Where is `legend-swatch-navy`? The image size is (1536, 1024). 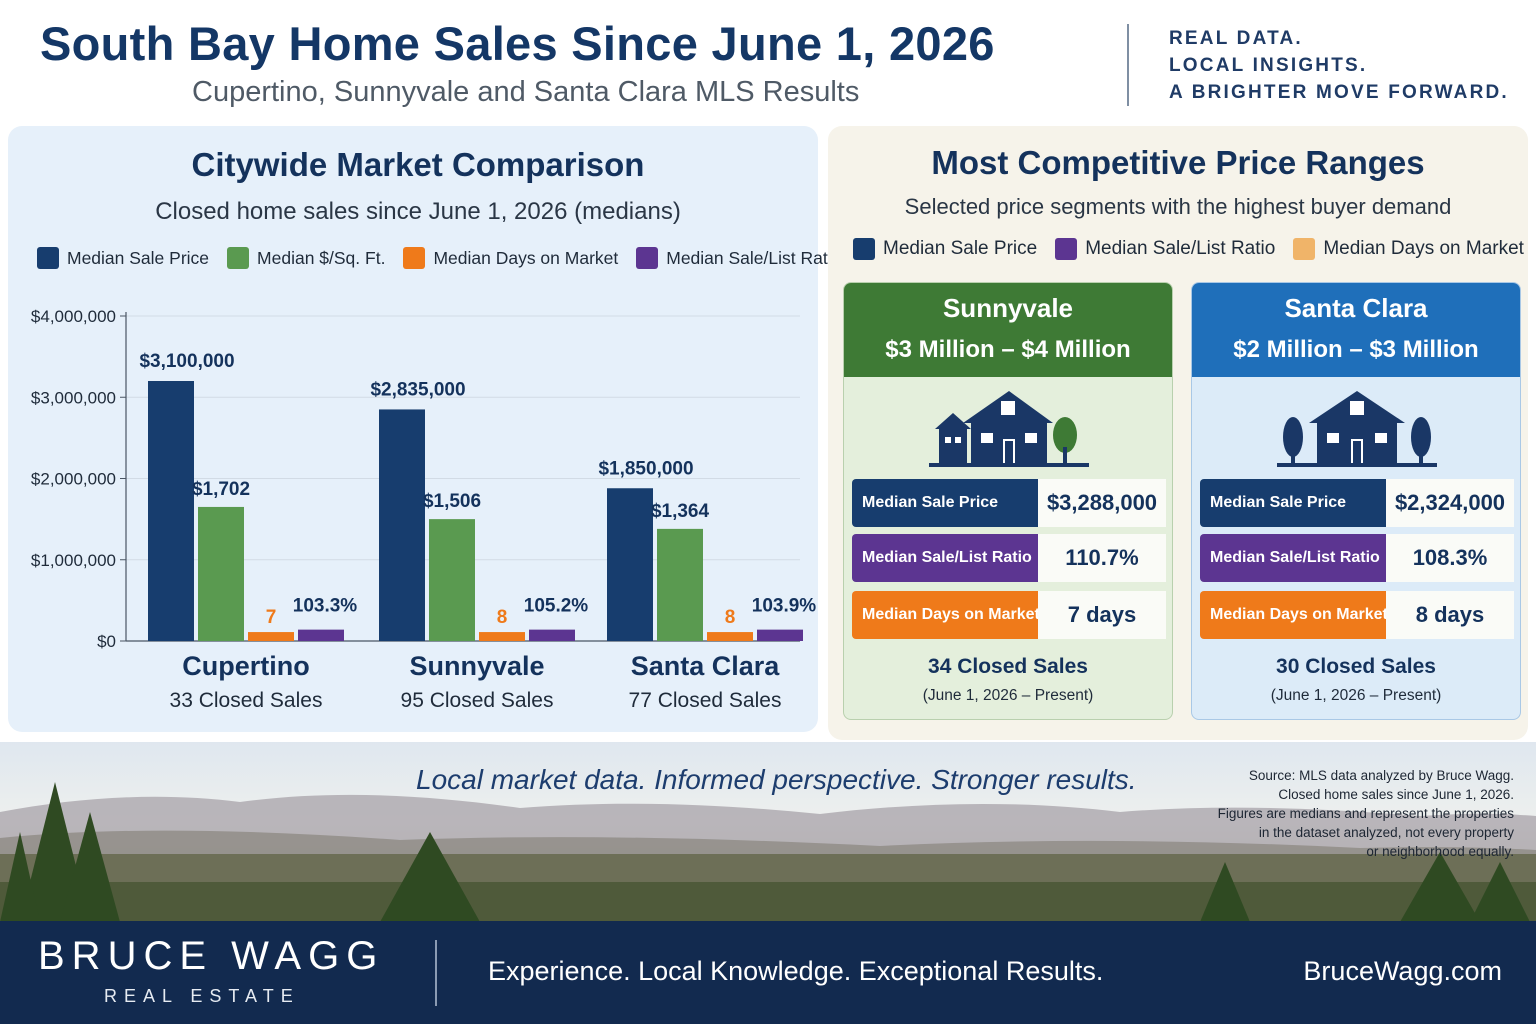
legend-swatch-navy is located at coordinates (48, 258).